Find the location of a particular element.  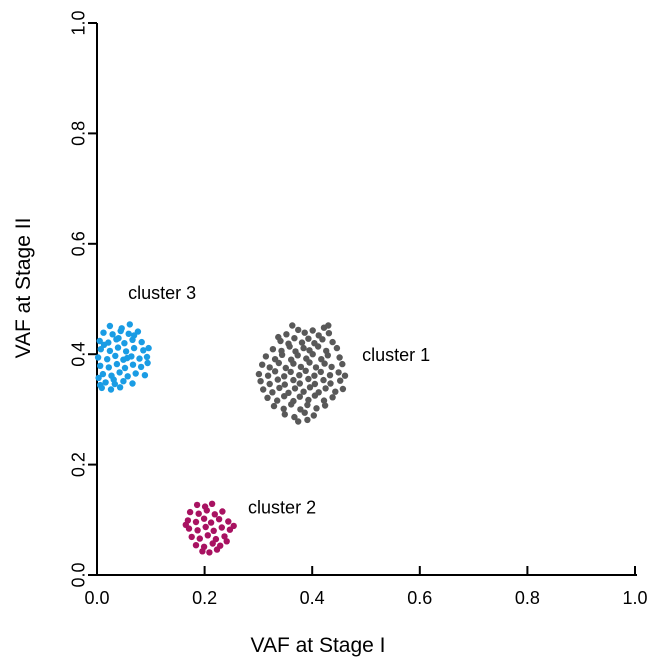

annotation-cluster-2: cluster 2 is located at coordinates (282, 507).